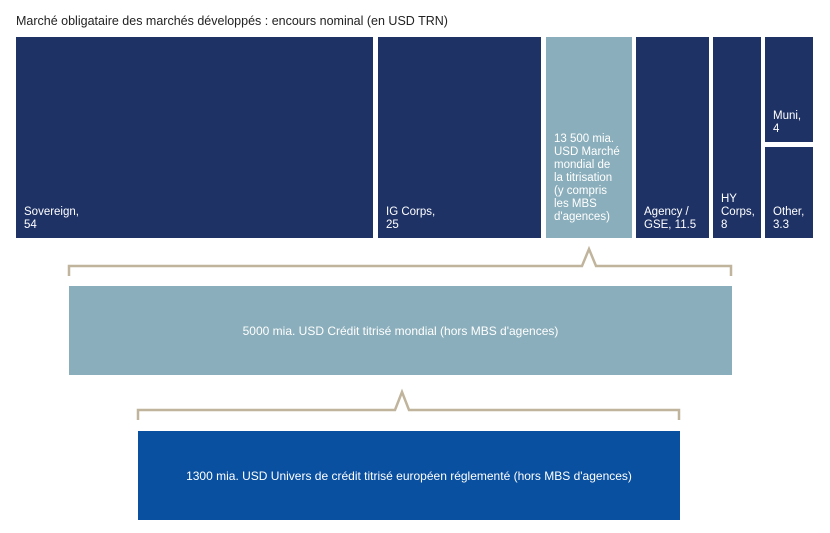  I want to click on lower-bracket, so click(408, 404).